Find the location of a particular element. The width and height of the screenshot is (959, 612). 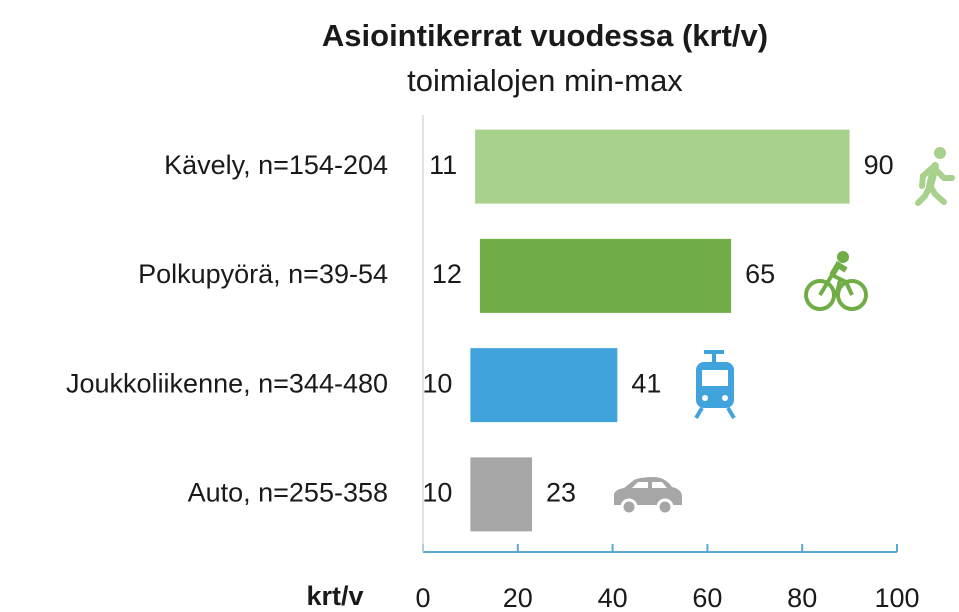

bike-icon is located at coordinates (836, 281).